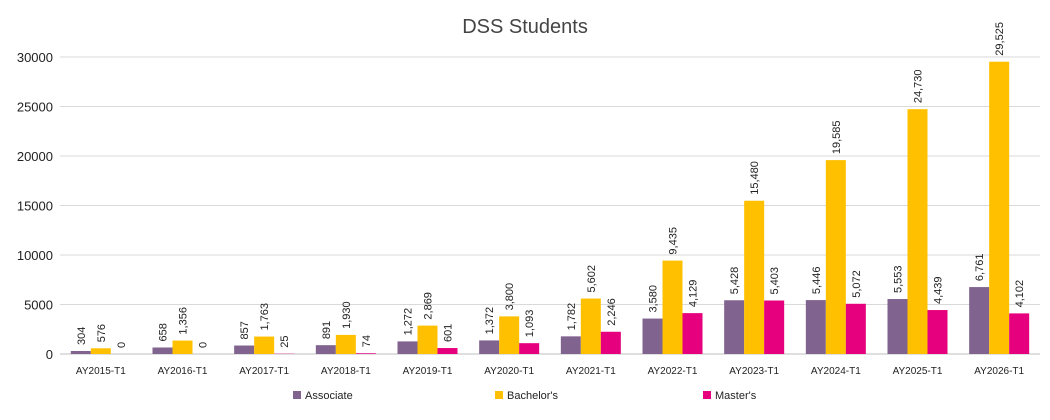 The height and width of the screenshot is (420, 1050). Describe the element at coordinates (490, 321) in the screenshot. I see `data-label: 1,372` at that location.